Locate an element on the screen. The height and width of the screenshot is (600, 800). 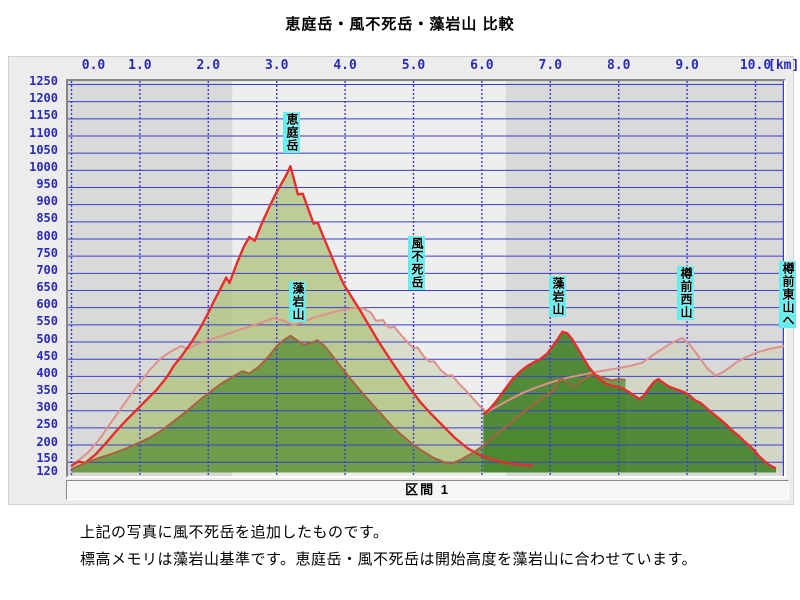
y-axis-tick-label: 1050 is located at coordinates (43, 149).